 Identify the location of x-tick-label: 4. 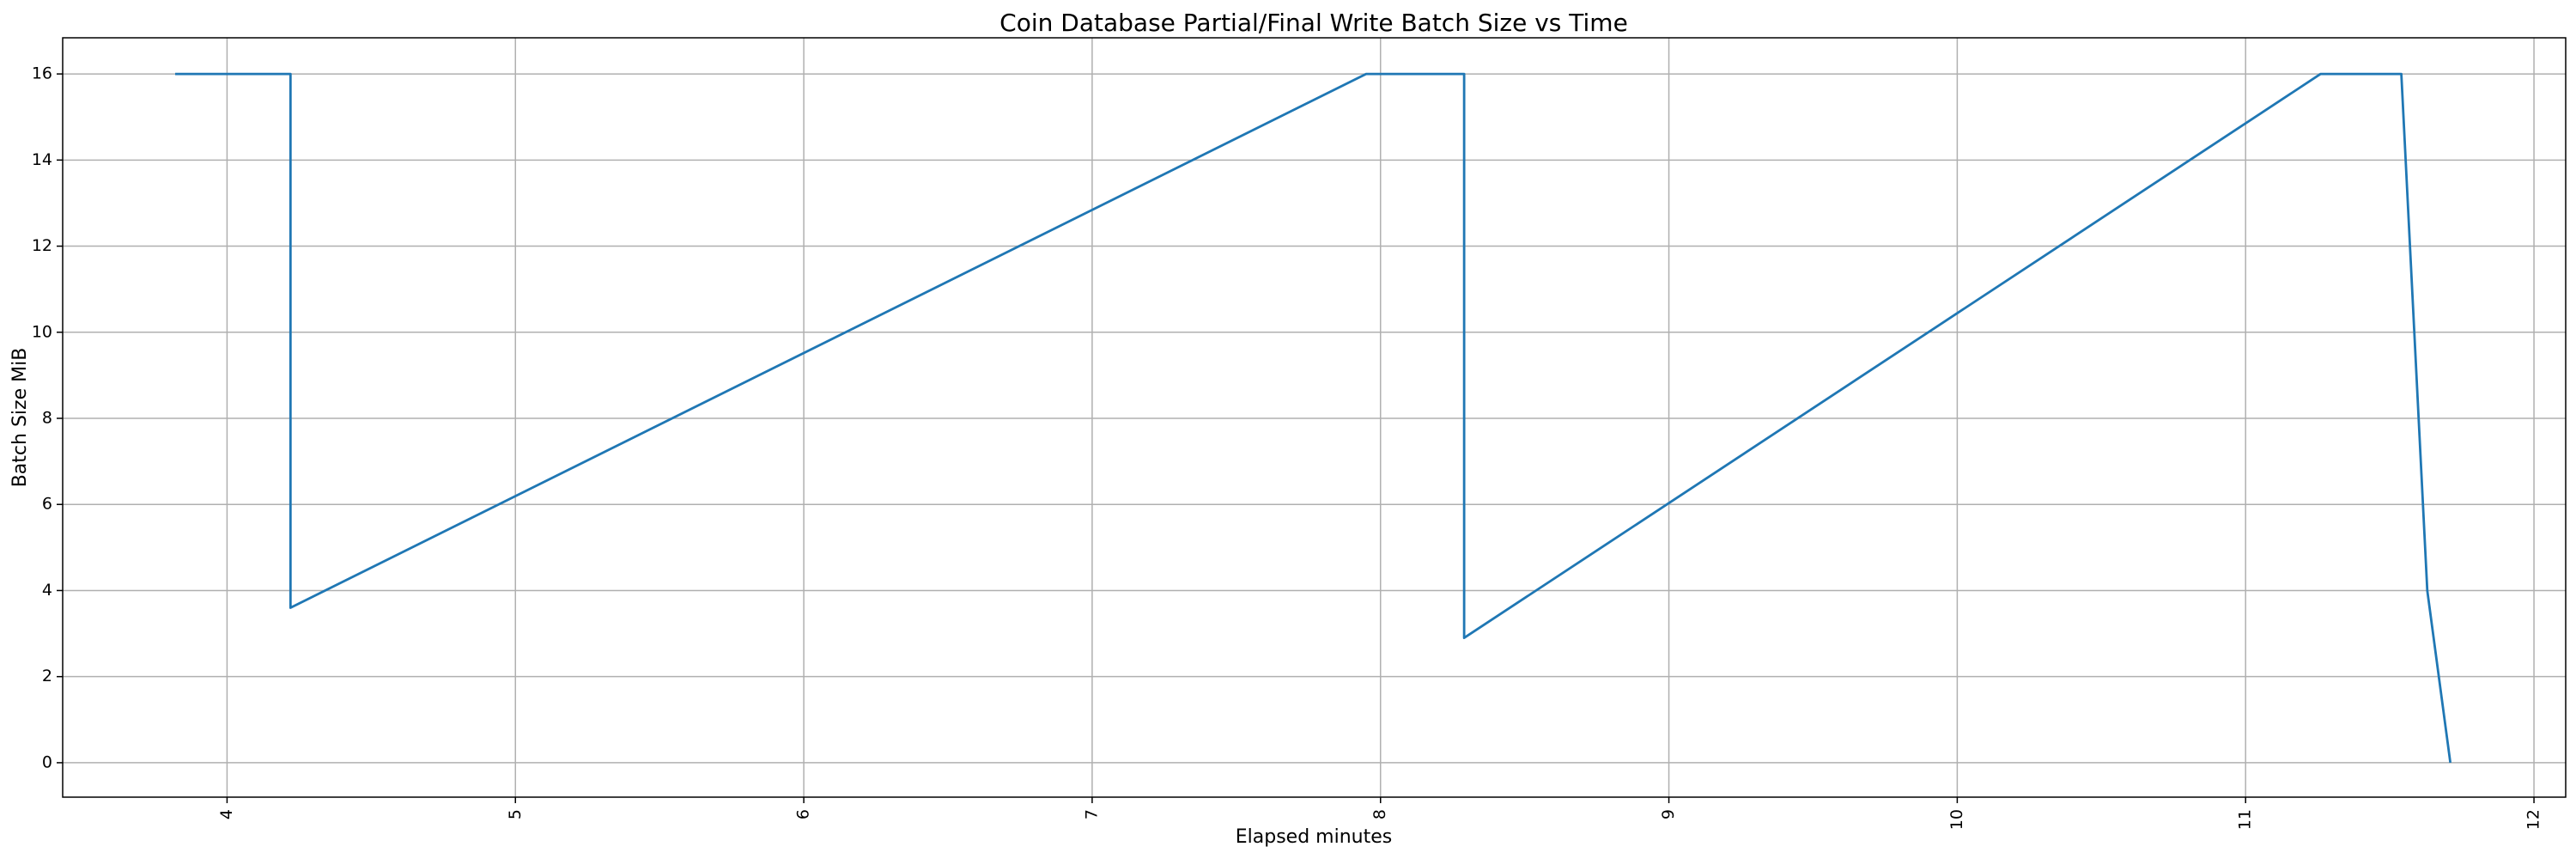
(227, 814).